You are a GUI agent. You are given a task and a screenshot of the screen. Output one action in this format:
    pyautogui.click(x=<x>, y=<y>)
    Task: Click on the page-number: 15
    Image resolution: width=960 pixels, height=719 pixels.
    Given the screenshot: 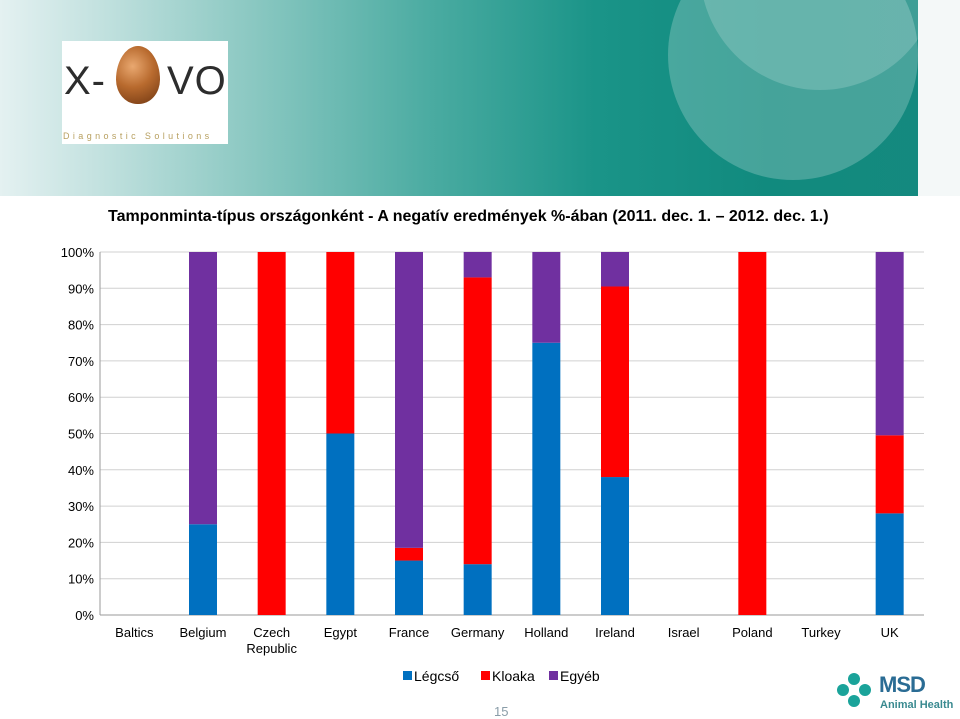 What is the action you would take?
    pyautogui.click(x=501, y=711)
    